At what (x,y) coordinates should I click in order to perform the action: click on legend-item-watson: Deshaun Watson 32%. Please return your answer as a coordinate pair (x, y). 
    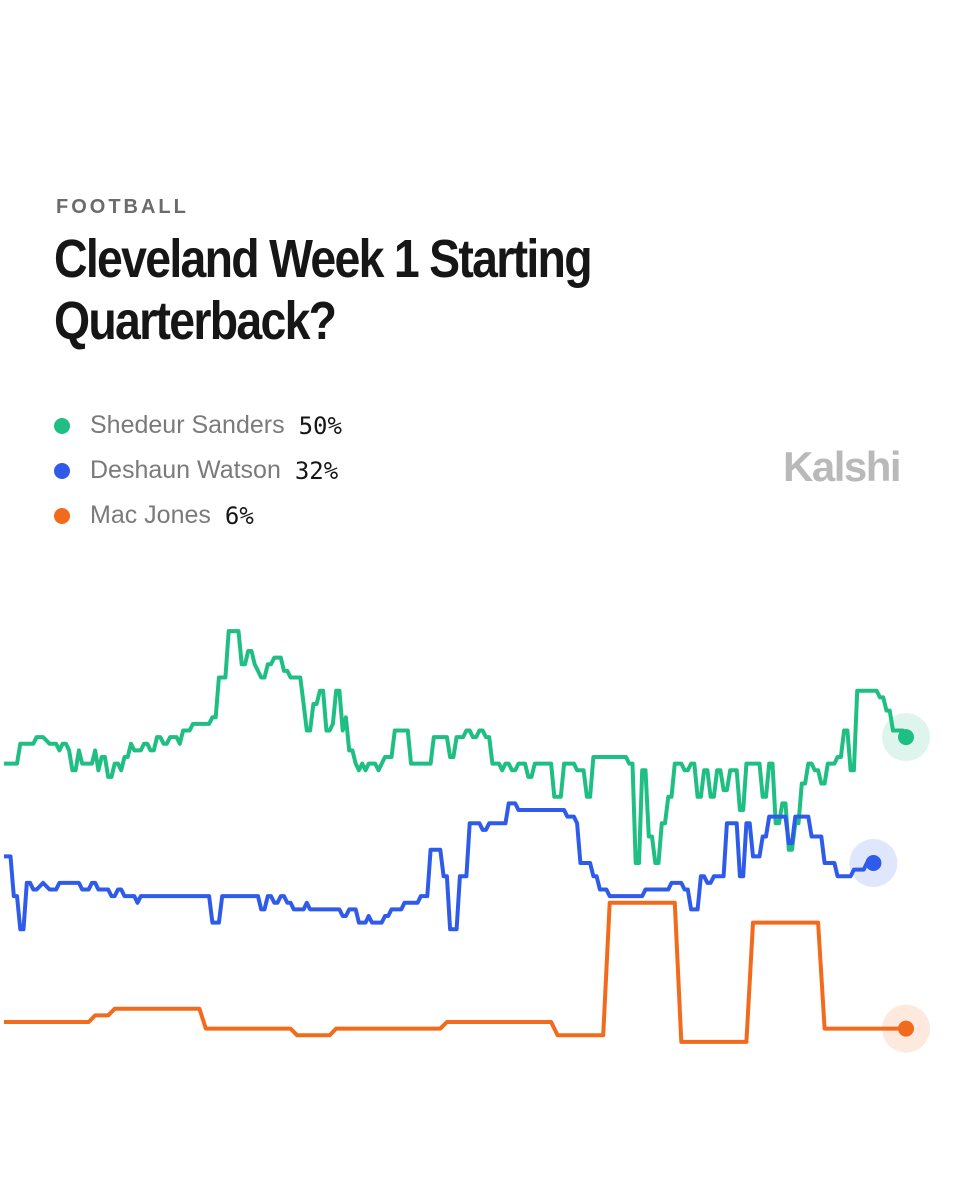
    Looking at the image, I should click on (198, 470).